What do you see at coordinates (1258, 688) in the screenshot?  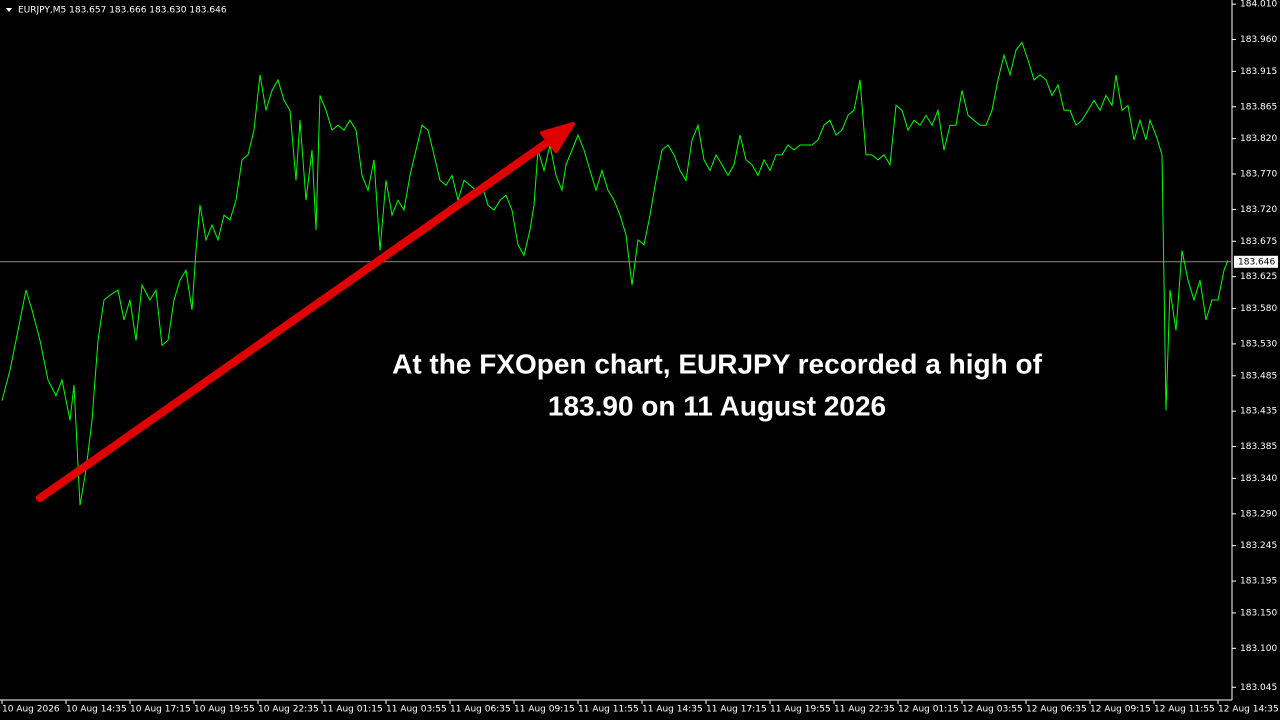 I see `y-tick-label: 183.045` at bounding box center [1258, 688].